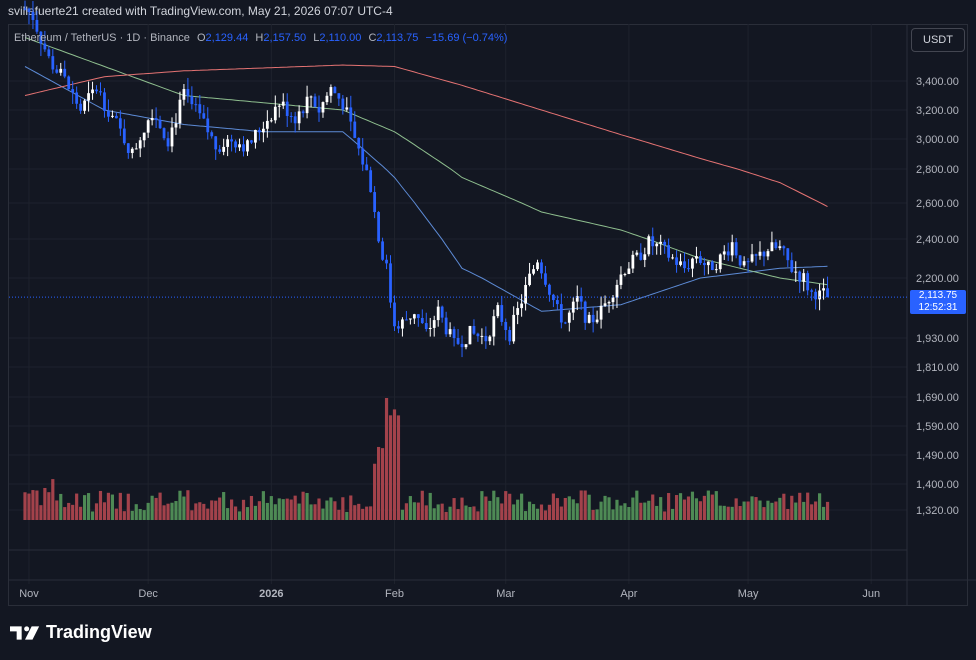  What do you see at coordinates (316, 38) in the screenshot?
I see `low-label: L` at bounding box center [316, 38].